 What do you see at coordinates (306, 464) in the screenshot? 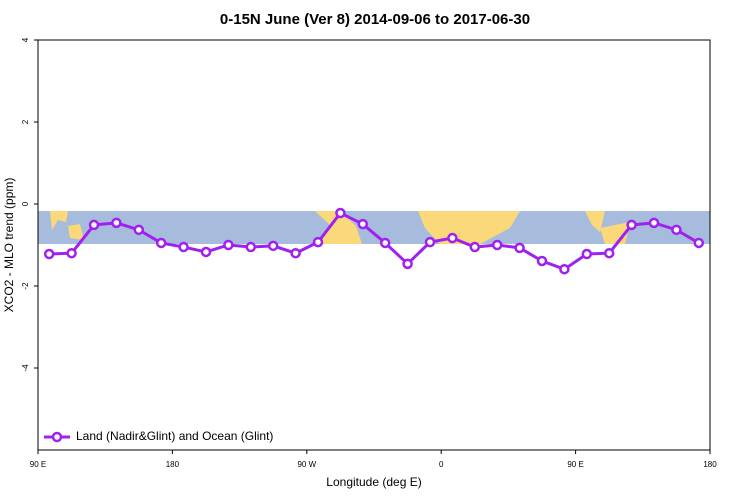
I see `x-tick-label: 90 W` at bounding box center [306, 464].